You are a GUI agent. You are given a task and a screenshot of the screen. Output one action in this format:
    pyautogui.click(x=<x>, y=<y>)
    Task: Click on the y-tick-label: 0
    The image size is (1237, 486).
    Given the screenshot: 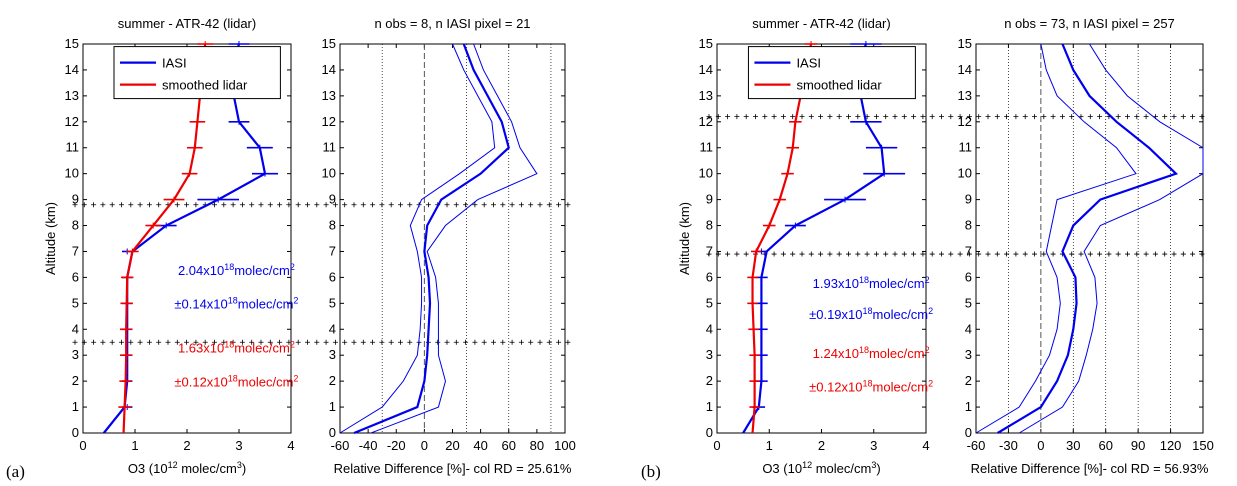 What is the action you would take?
    pyautogui.click(x=709, y=432)
    